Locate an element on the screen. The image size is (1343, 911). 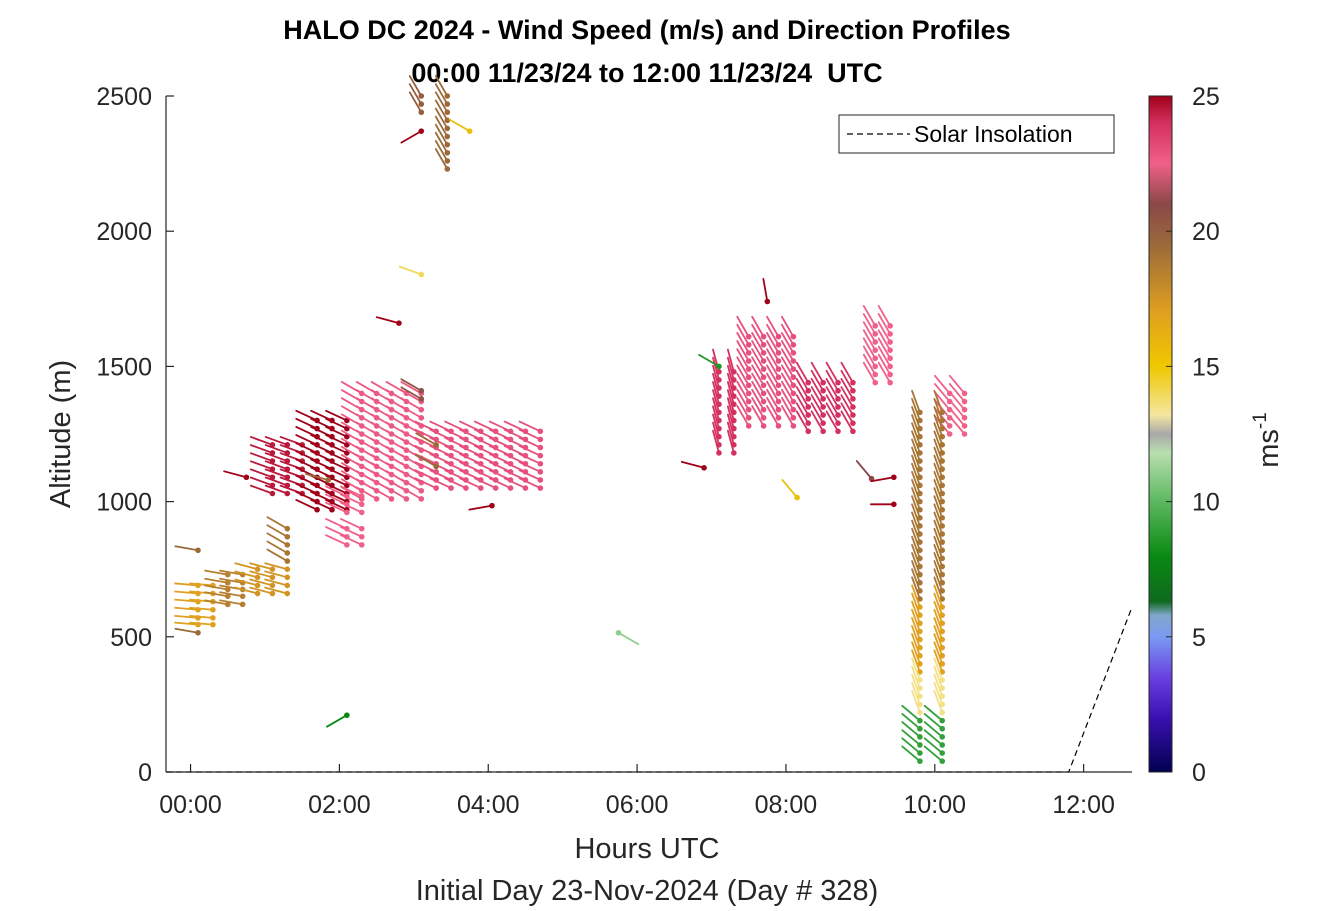
x-axis-label: Hours UTC is located at coordinates (646, 849).